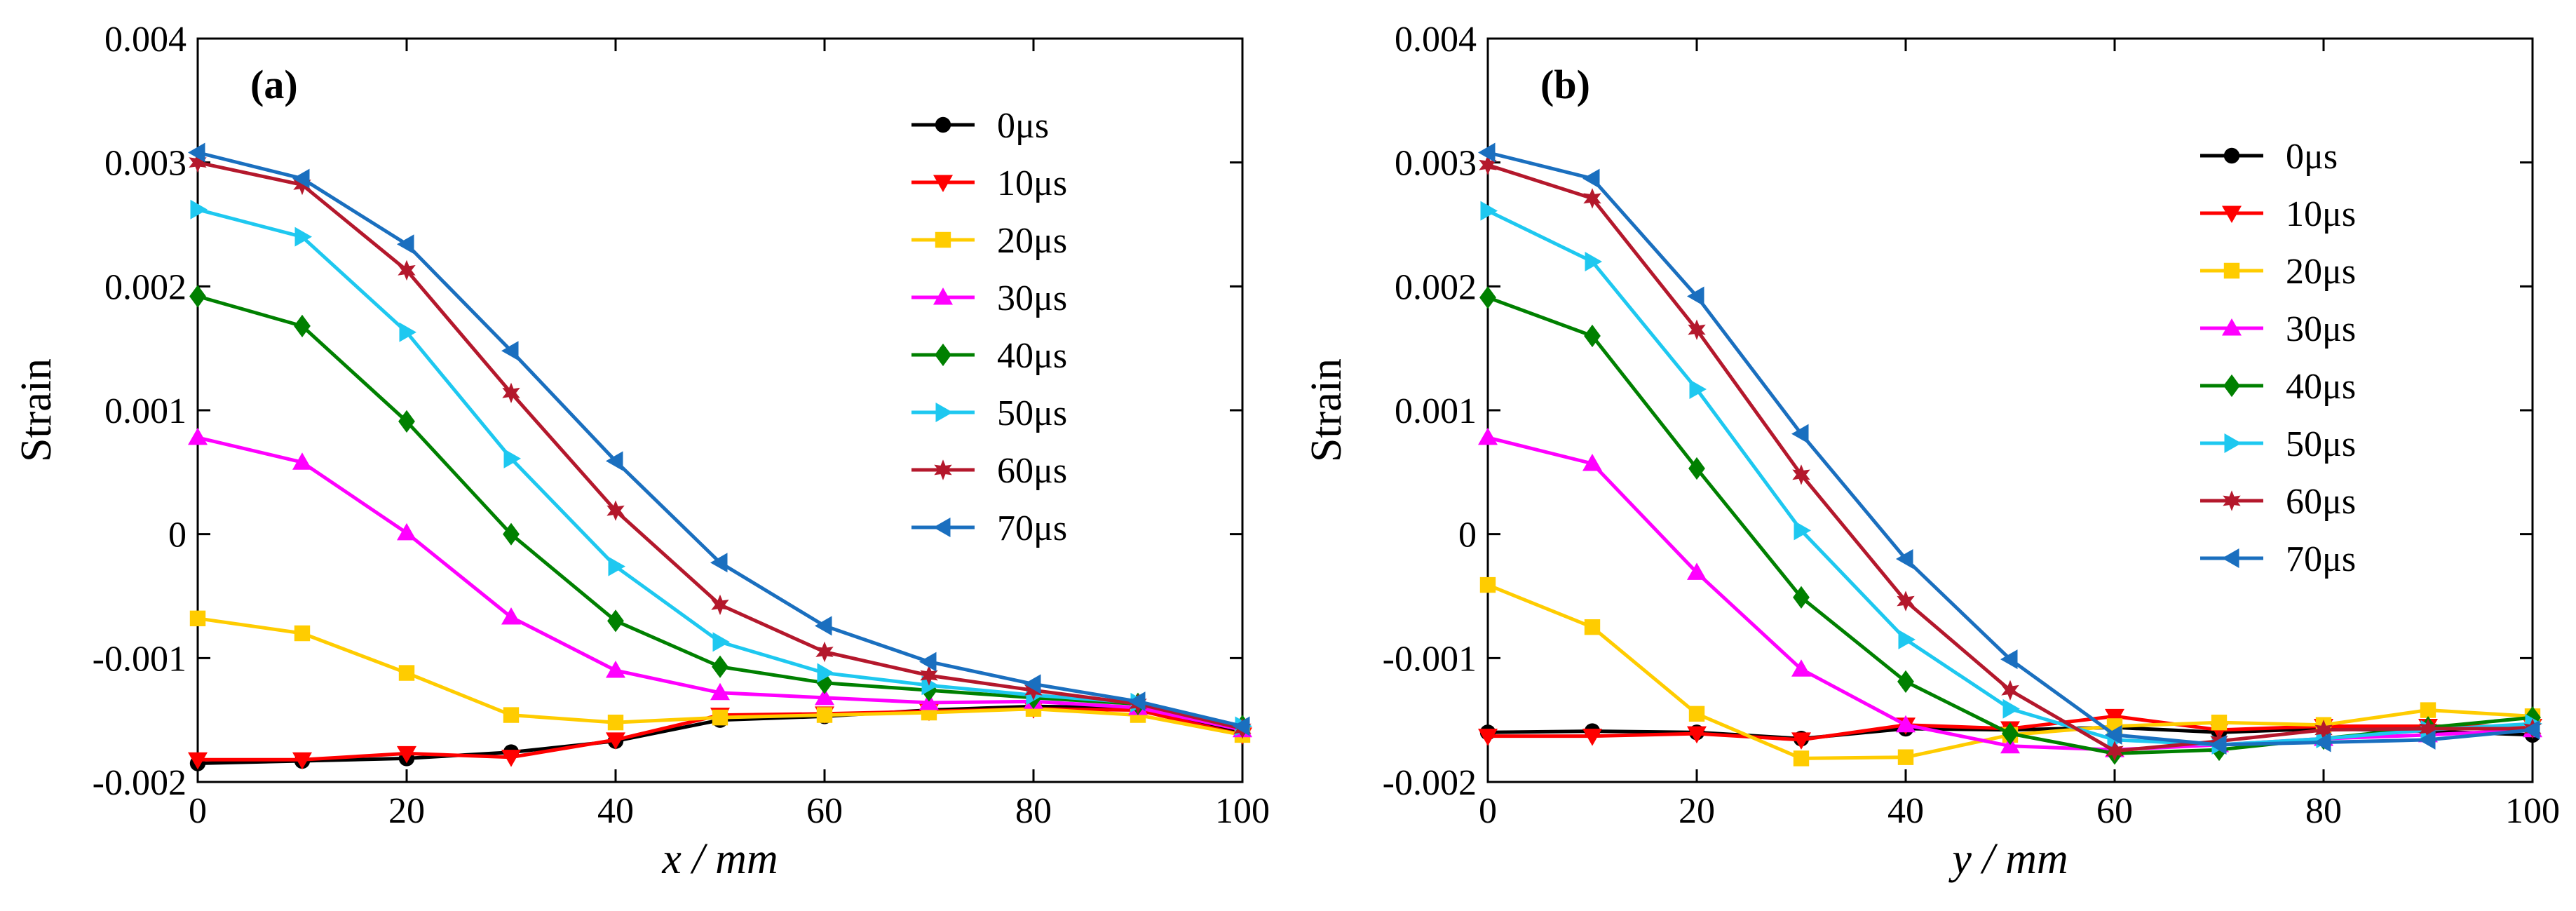 The image size is (2576, 911). Describe the element at coordinates (2321, 272) in the screenshot. I see `legend-label: 20μs` at that location.